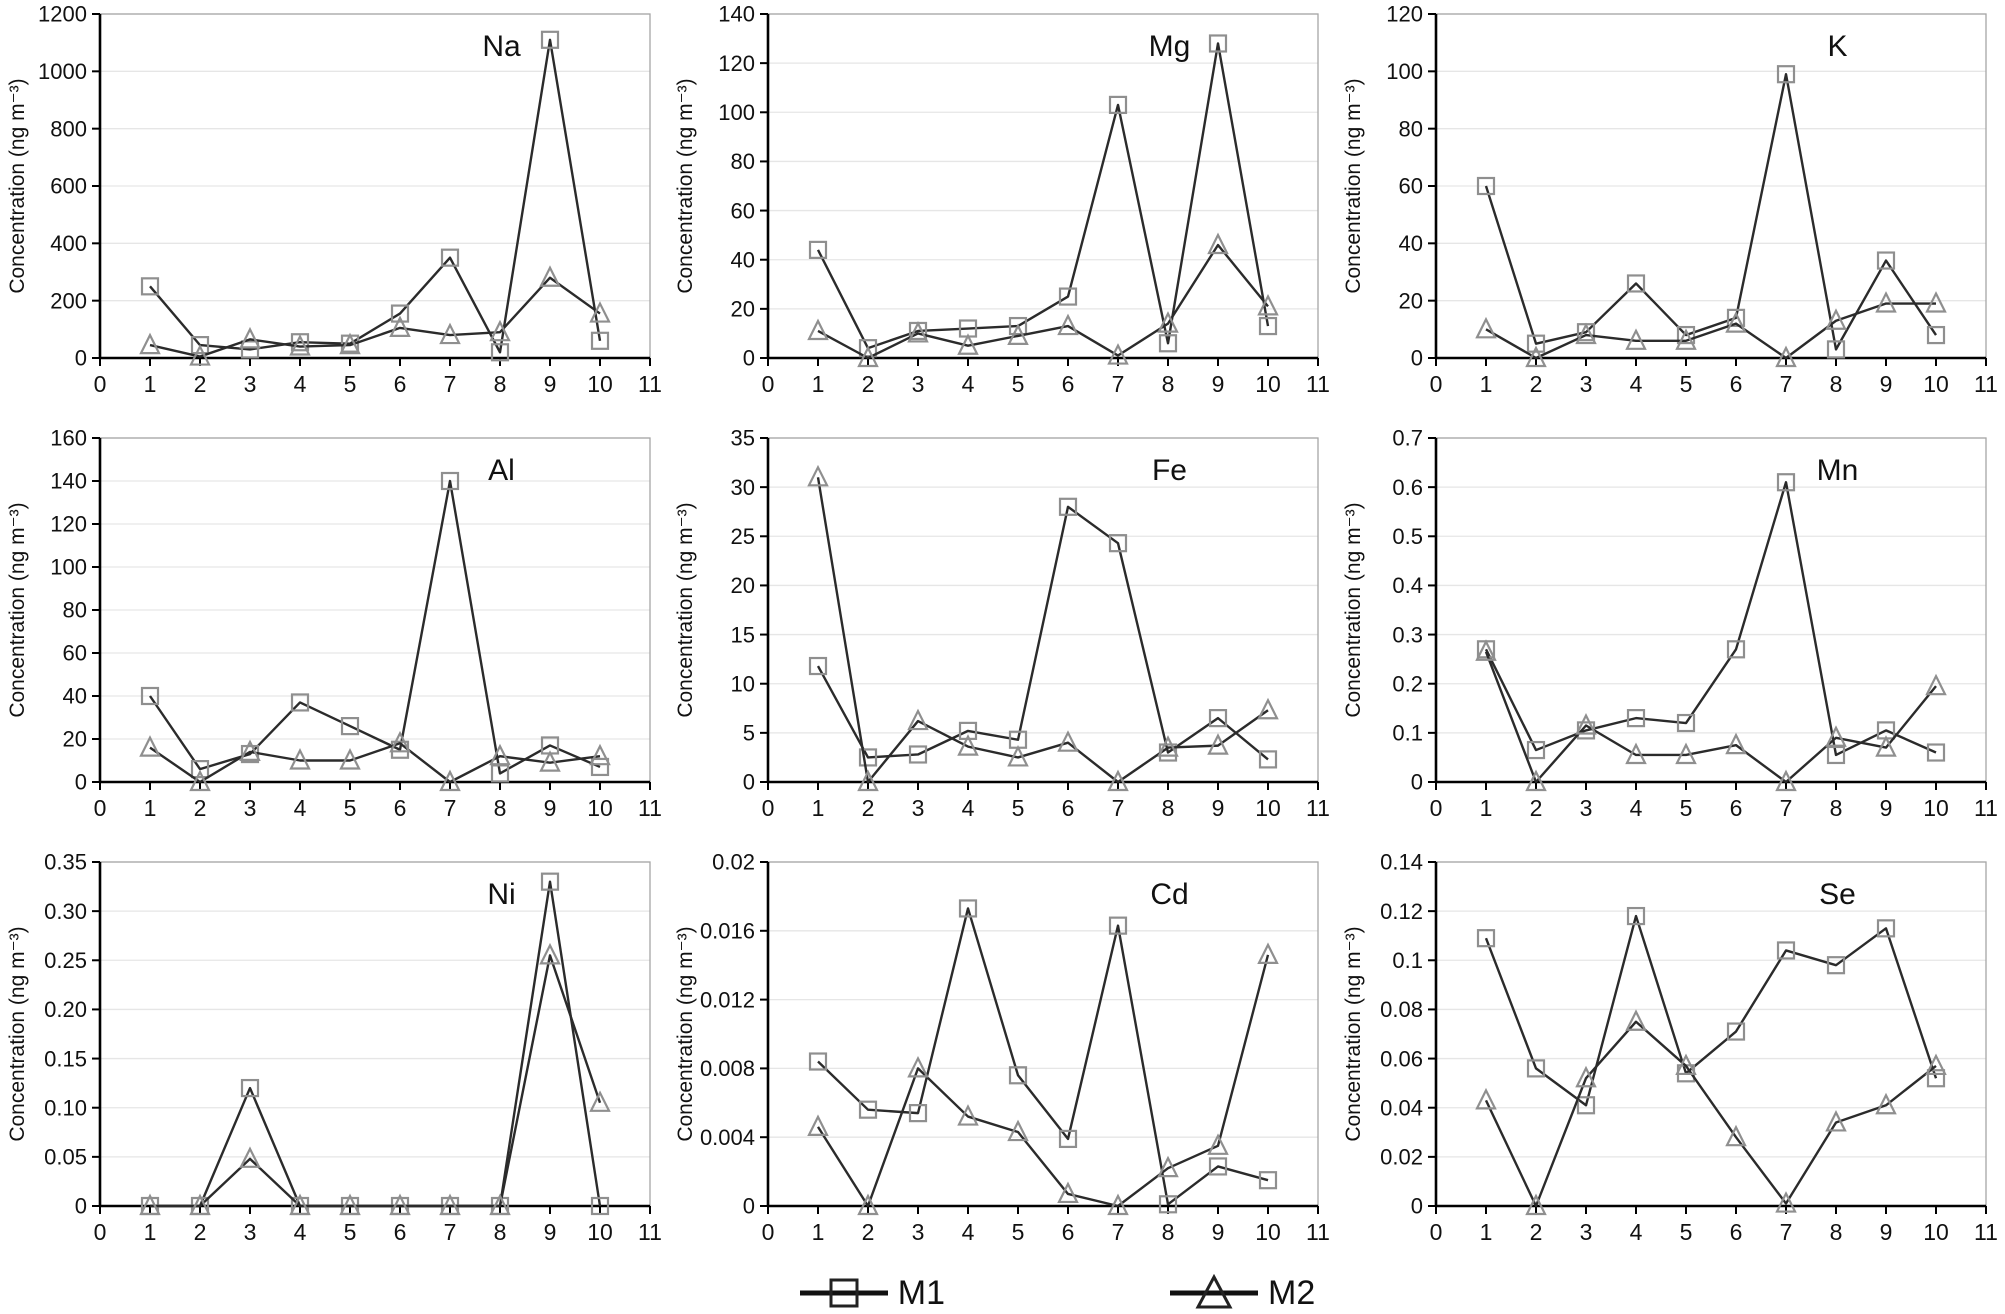  What do you see at coordinates (65, 1009) in the screenshot?
I see `y-tick-label: 0.20` at bounding box center [65, 1009].